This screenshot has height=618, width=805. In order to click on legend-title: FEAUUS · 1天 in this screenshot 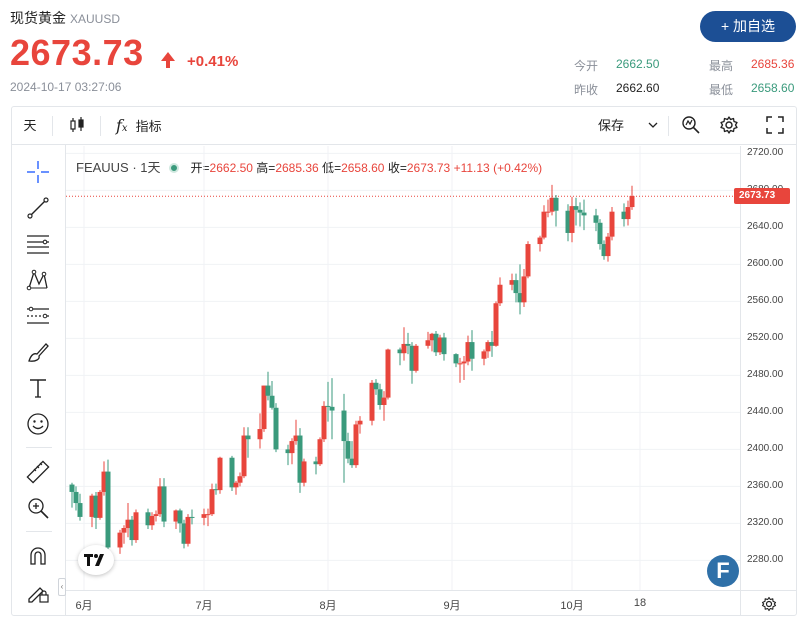, I will do `click(118, 167)`.